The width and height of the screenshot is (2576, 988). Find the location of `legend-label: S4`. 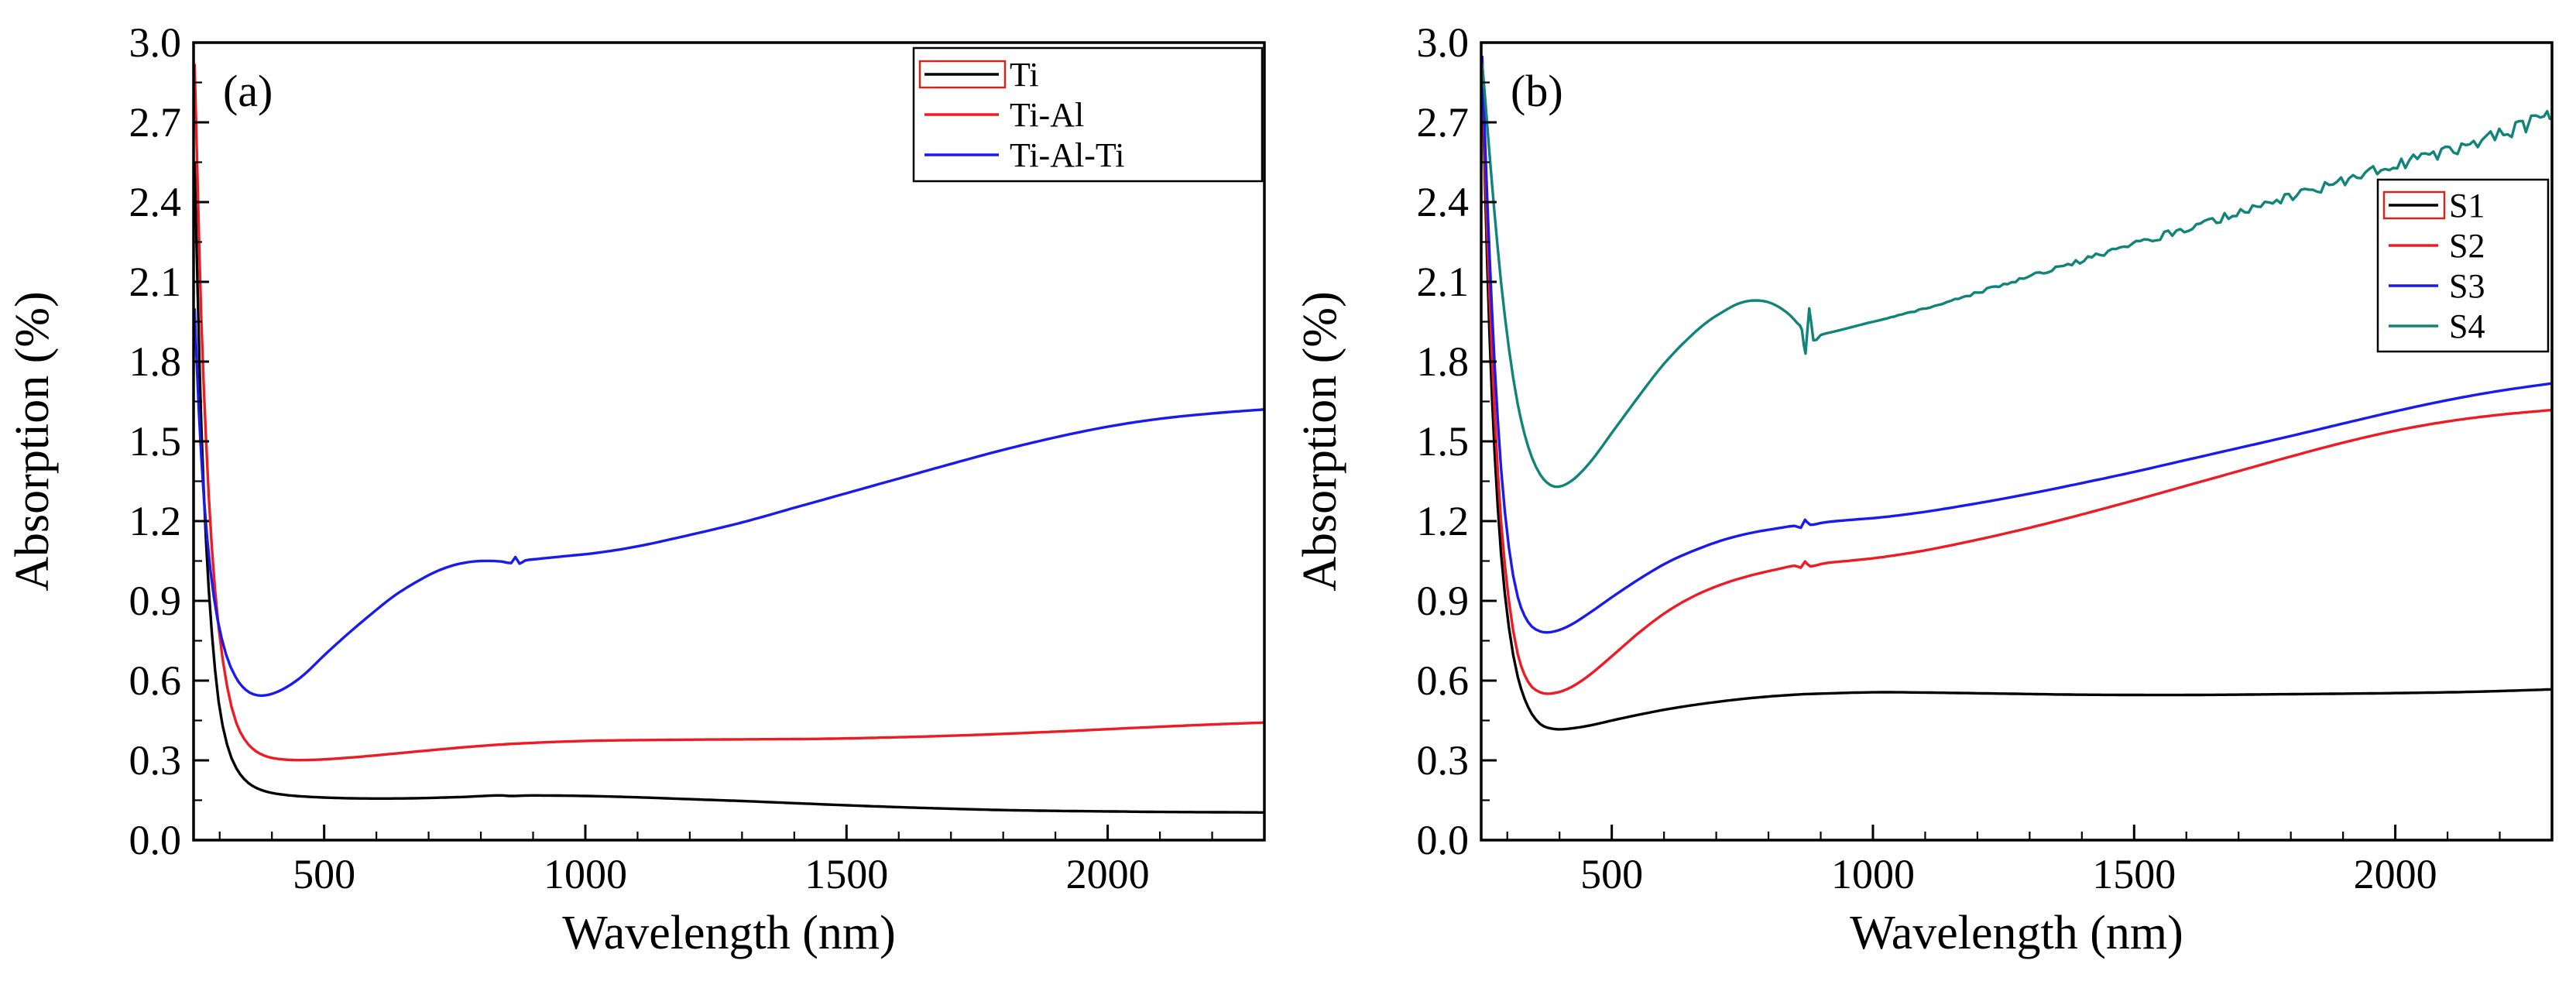

legend-label: S4 is located at coordinates (2467, 326).